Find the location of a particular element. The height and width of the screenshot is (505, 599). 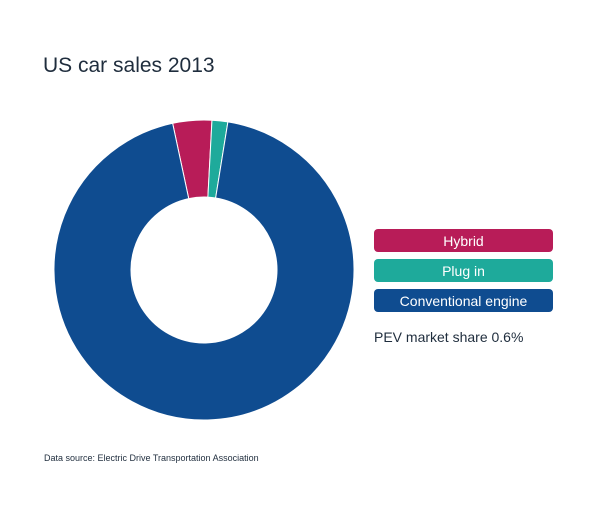

legend-label-conventional-engine: Conventional engine is located at coordinates (463, 300).